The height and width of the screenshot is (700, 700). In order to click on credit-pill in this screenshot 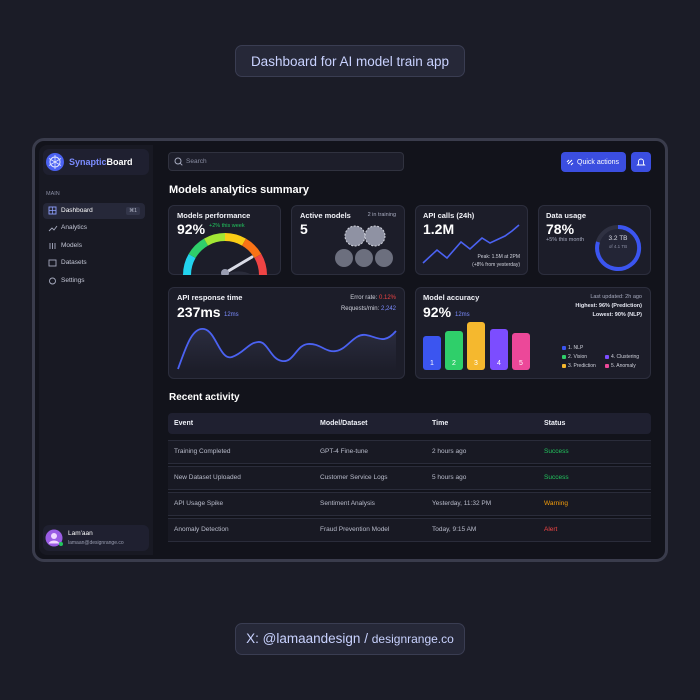, I will do `click(350, 639)`.